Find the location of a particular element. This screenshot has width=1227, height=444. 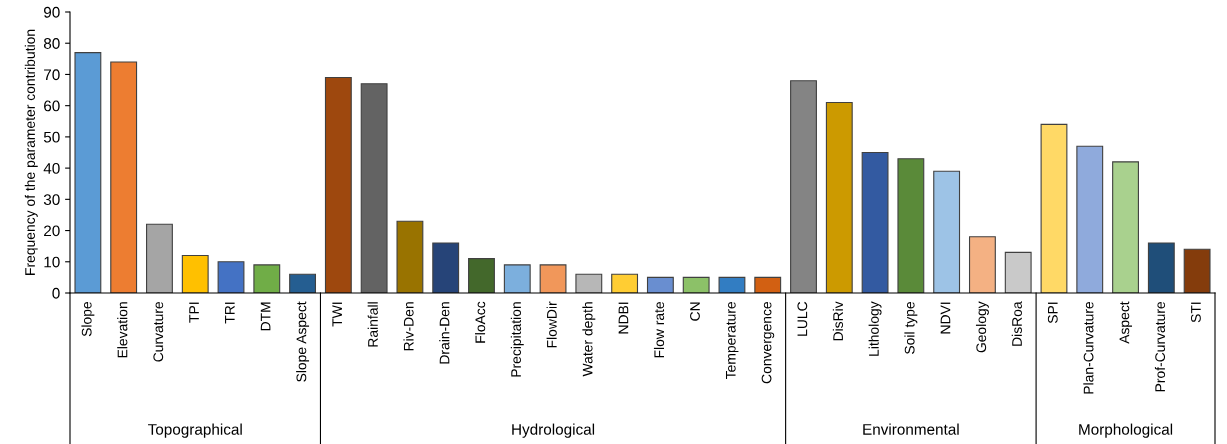

x-tick-label: Rainfall is located at coordinates (372, 324).